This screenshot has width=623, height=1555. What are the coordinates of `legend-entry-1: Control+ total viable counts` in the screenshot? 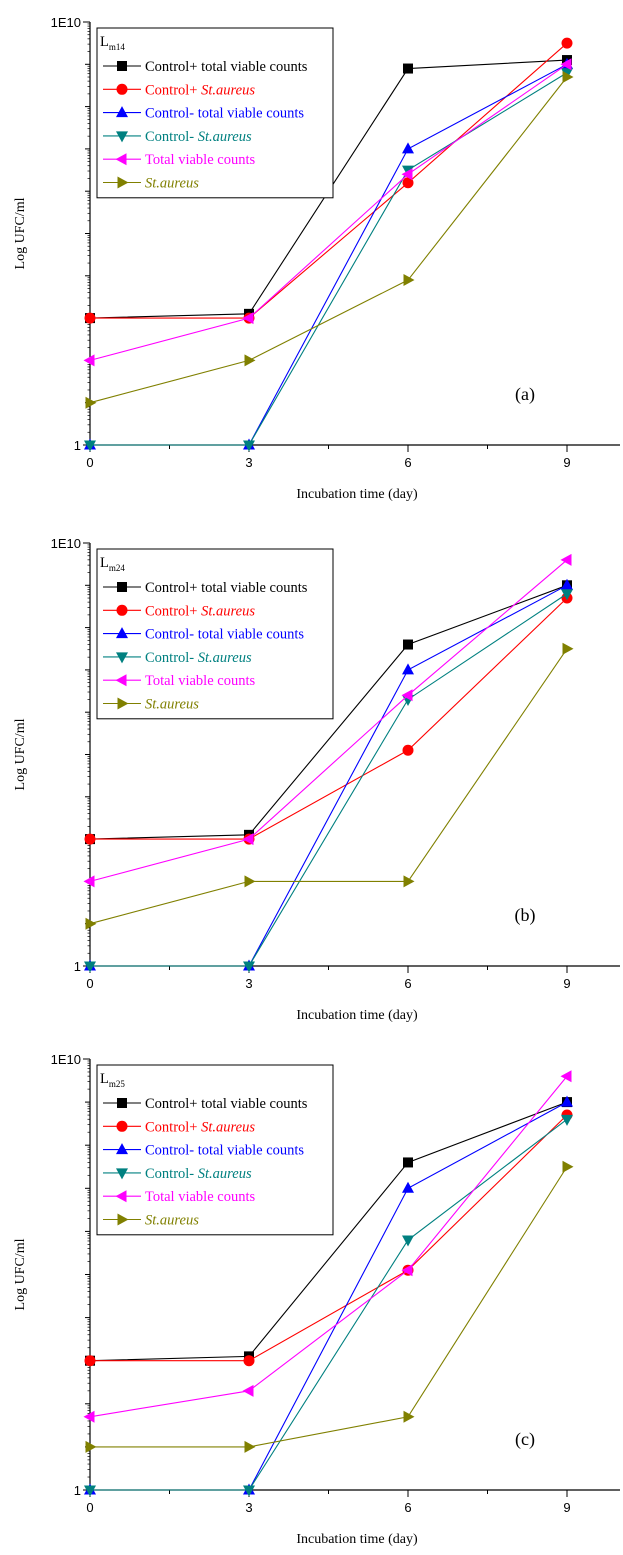 It's located at (205, 1104).